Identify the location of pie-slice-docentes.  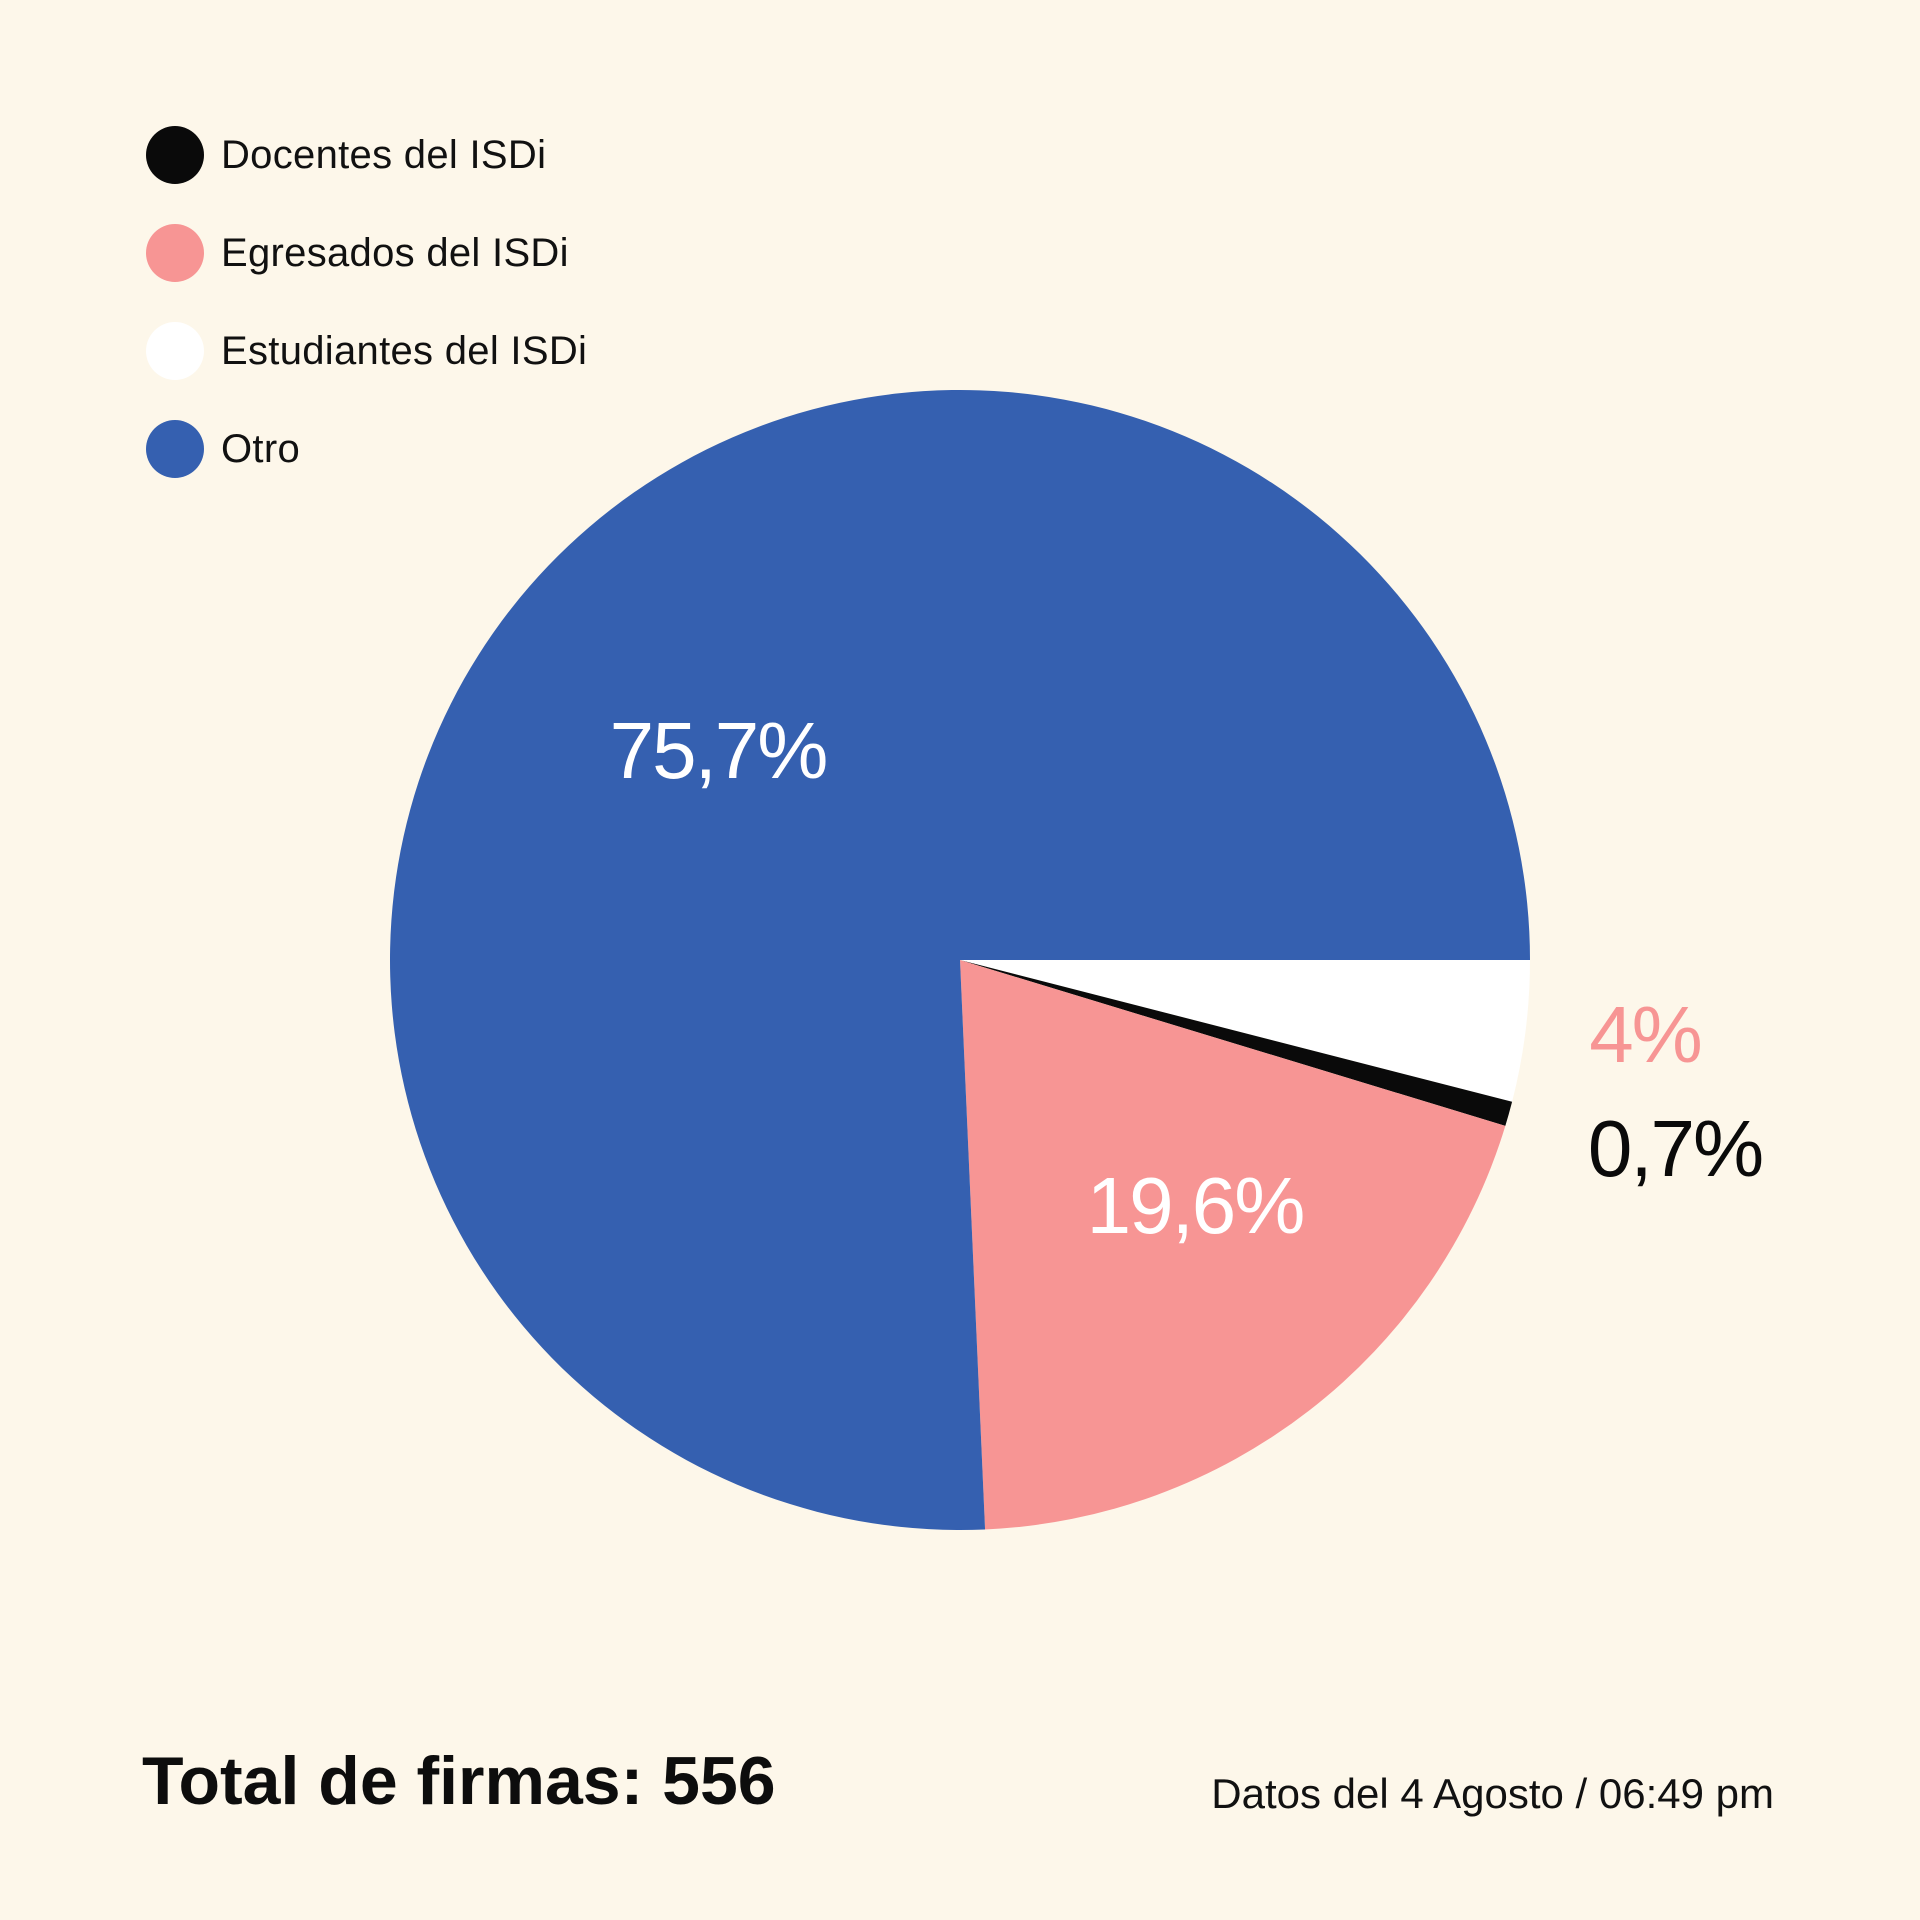
(1236, 1043).